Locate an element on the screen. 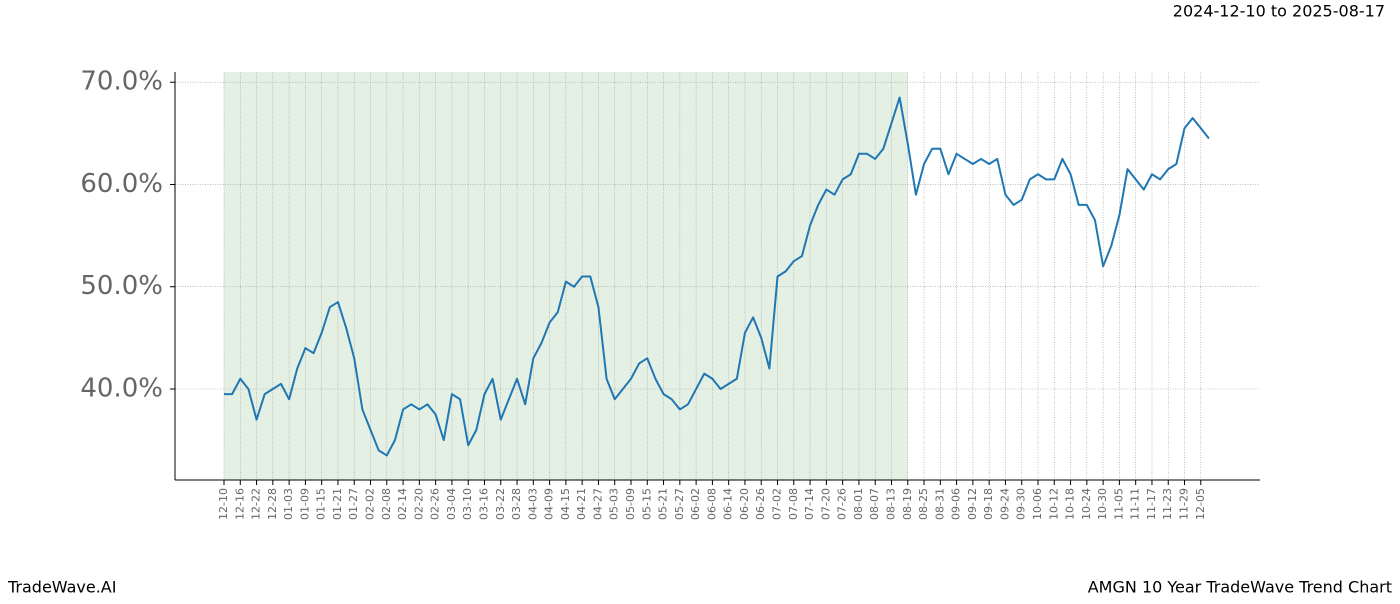  x-tick-label: 04-09 is located at coordinates (549, 504).